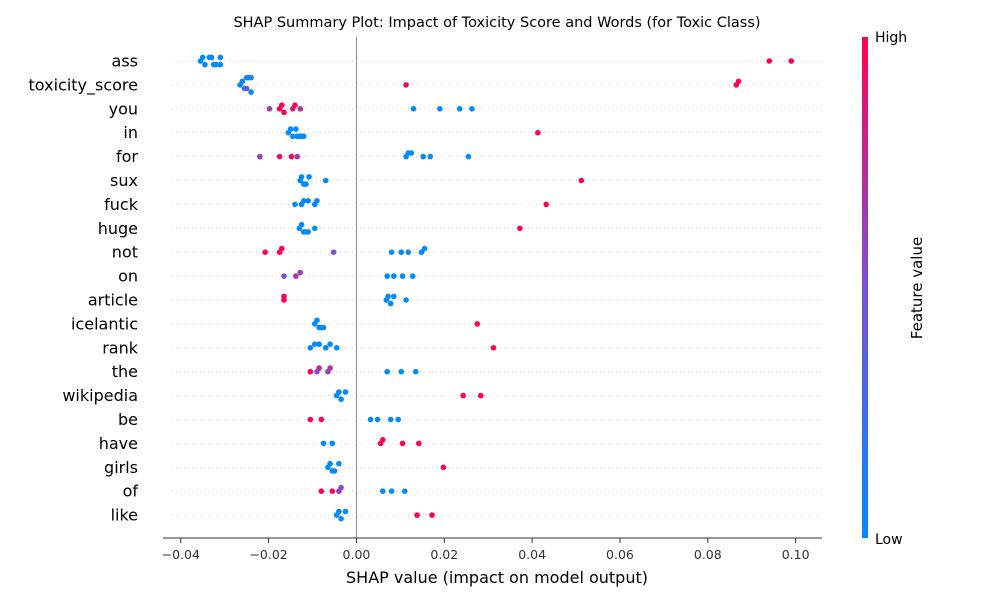 Image resolution: width=1000 pixels, height=600 pixels. What do you see at coordinates (444, 554) in the screenshot?
I see `x-tick-label: 0.02` at bounding box center [444, 554].